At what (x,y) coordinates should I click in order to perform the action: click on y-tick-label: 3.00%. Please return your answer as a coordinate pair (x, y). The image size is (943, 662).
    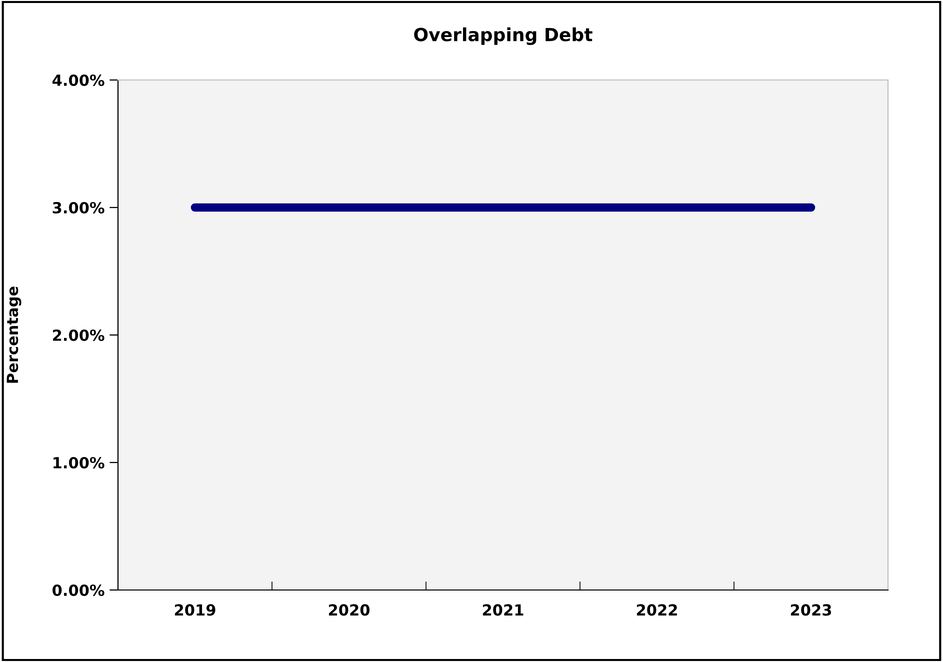
    Looking at the image, I should click on (78, 208).